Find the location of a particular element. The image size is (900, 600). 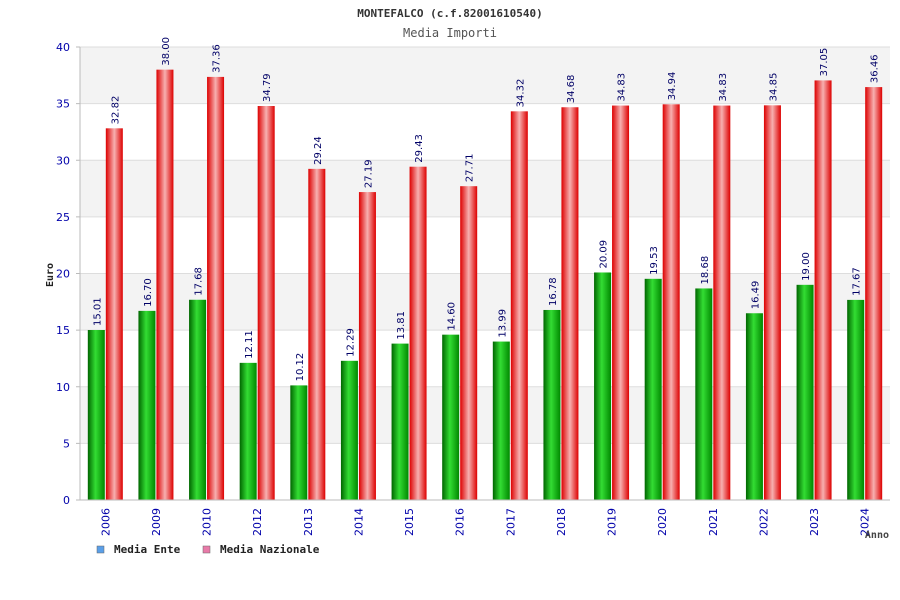

bar-value-label: 37.36 is located at coordinates (217, 58).